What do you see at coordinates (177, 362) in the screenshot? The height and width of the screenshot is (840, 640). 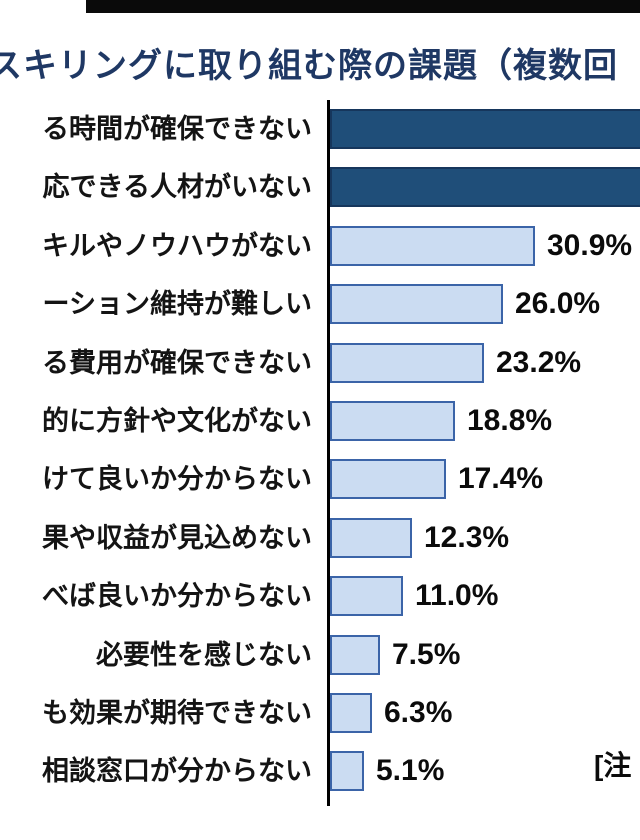 I see `category-label: る費用が確保できない` at bounding box center [177, 362].